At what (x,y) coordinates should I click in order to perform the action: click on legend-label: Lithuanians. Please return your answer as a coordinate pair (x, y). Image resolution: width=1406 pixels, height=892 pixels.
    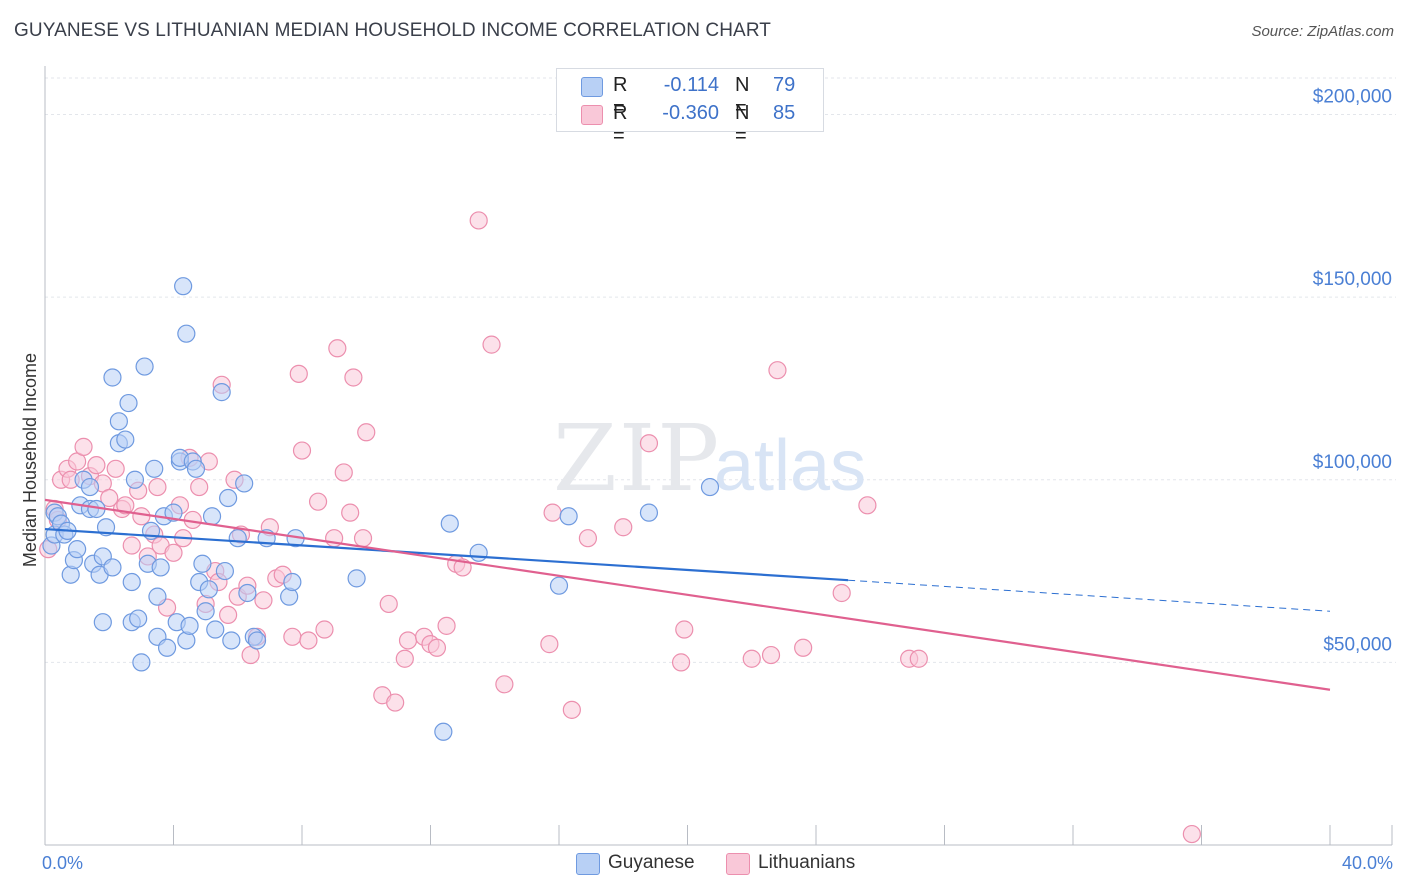
    Looking at the image, I should click on (807, 862).